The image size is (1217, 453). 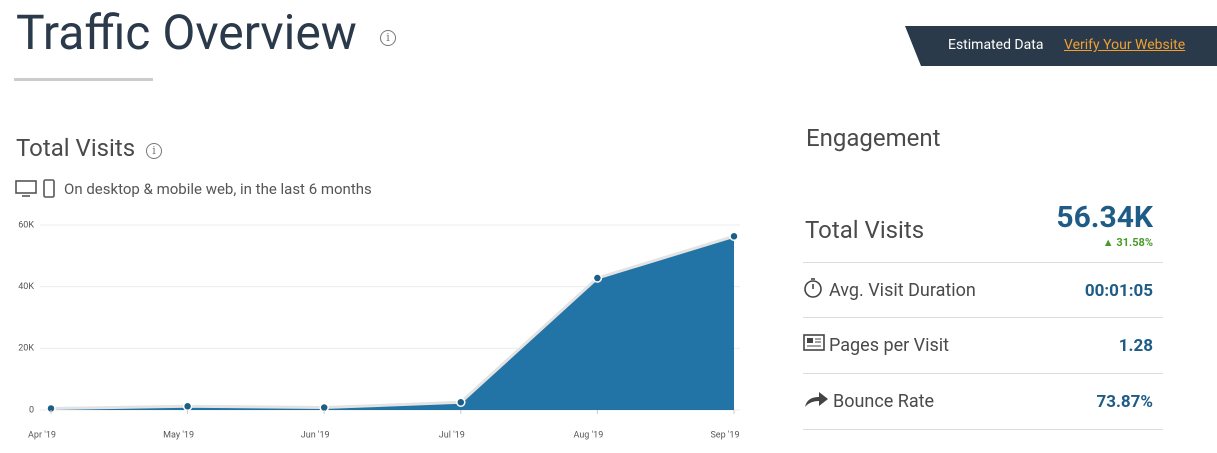 What do you see at coordinates (902, 290) in the screenshot?
I see `metric-label: Avg. Visit Duration` at bounding box center [902, 290].